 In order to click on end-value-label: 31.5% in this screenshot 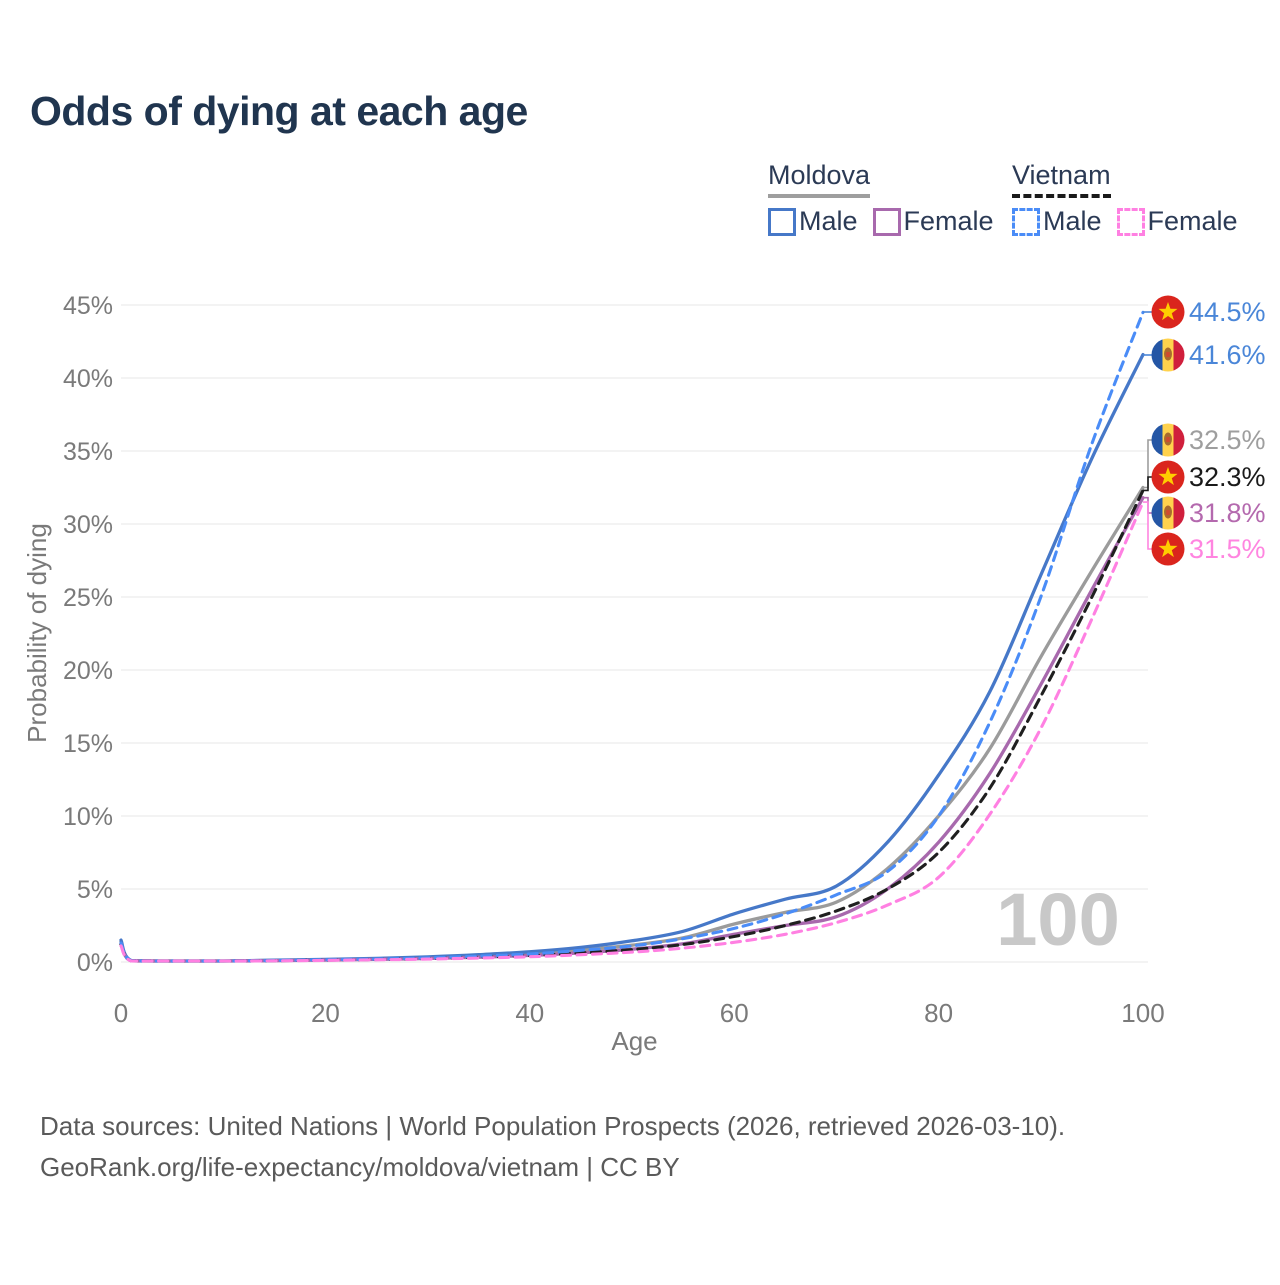, I will do `click(1227, 549)`.